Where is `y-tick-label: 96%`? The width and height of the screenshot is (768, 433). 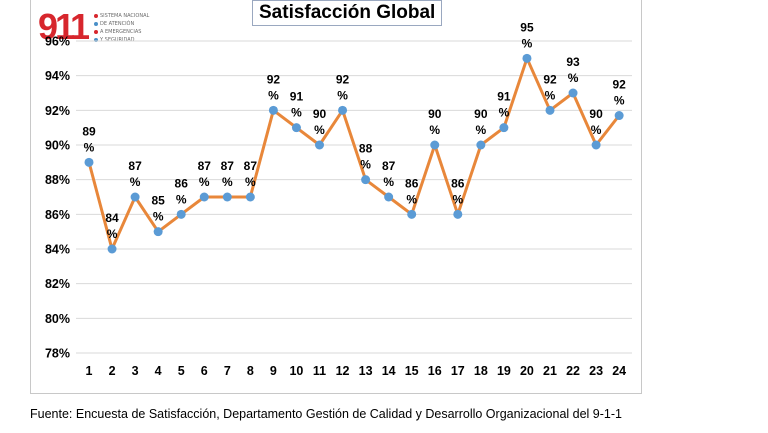 y-tick-label: 96% is located at coordinates (57, 42).